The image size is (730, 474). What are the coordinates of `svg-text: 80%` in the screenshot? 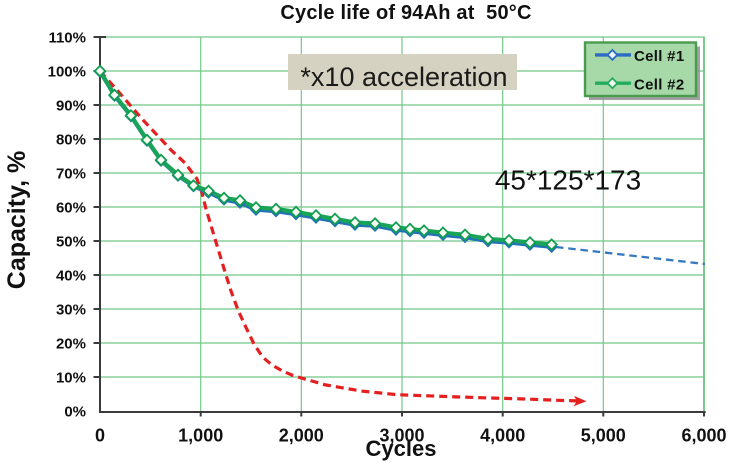 It's located at (71, 139).